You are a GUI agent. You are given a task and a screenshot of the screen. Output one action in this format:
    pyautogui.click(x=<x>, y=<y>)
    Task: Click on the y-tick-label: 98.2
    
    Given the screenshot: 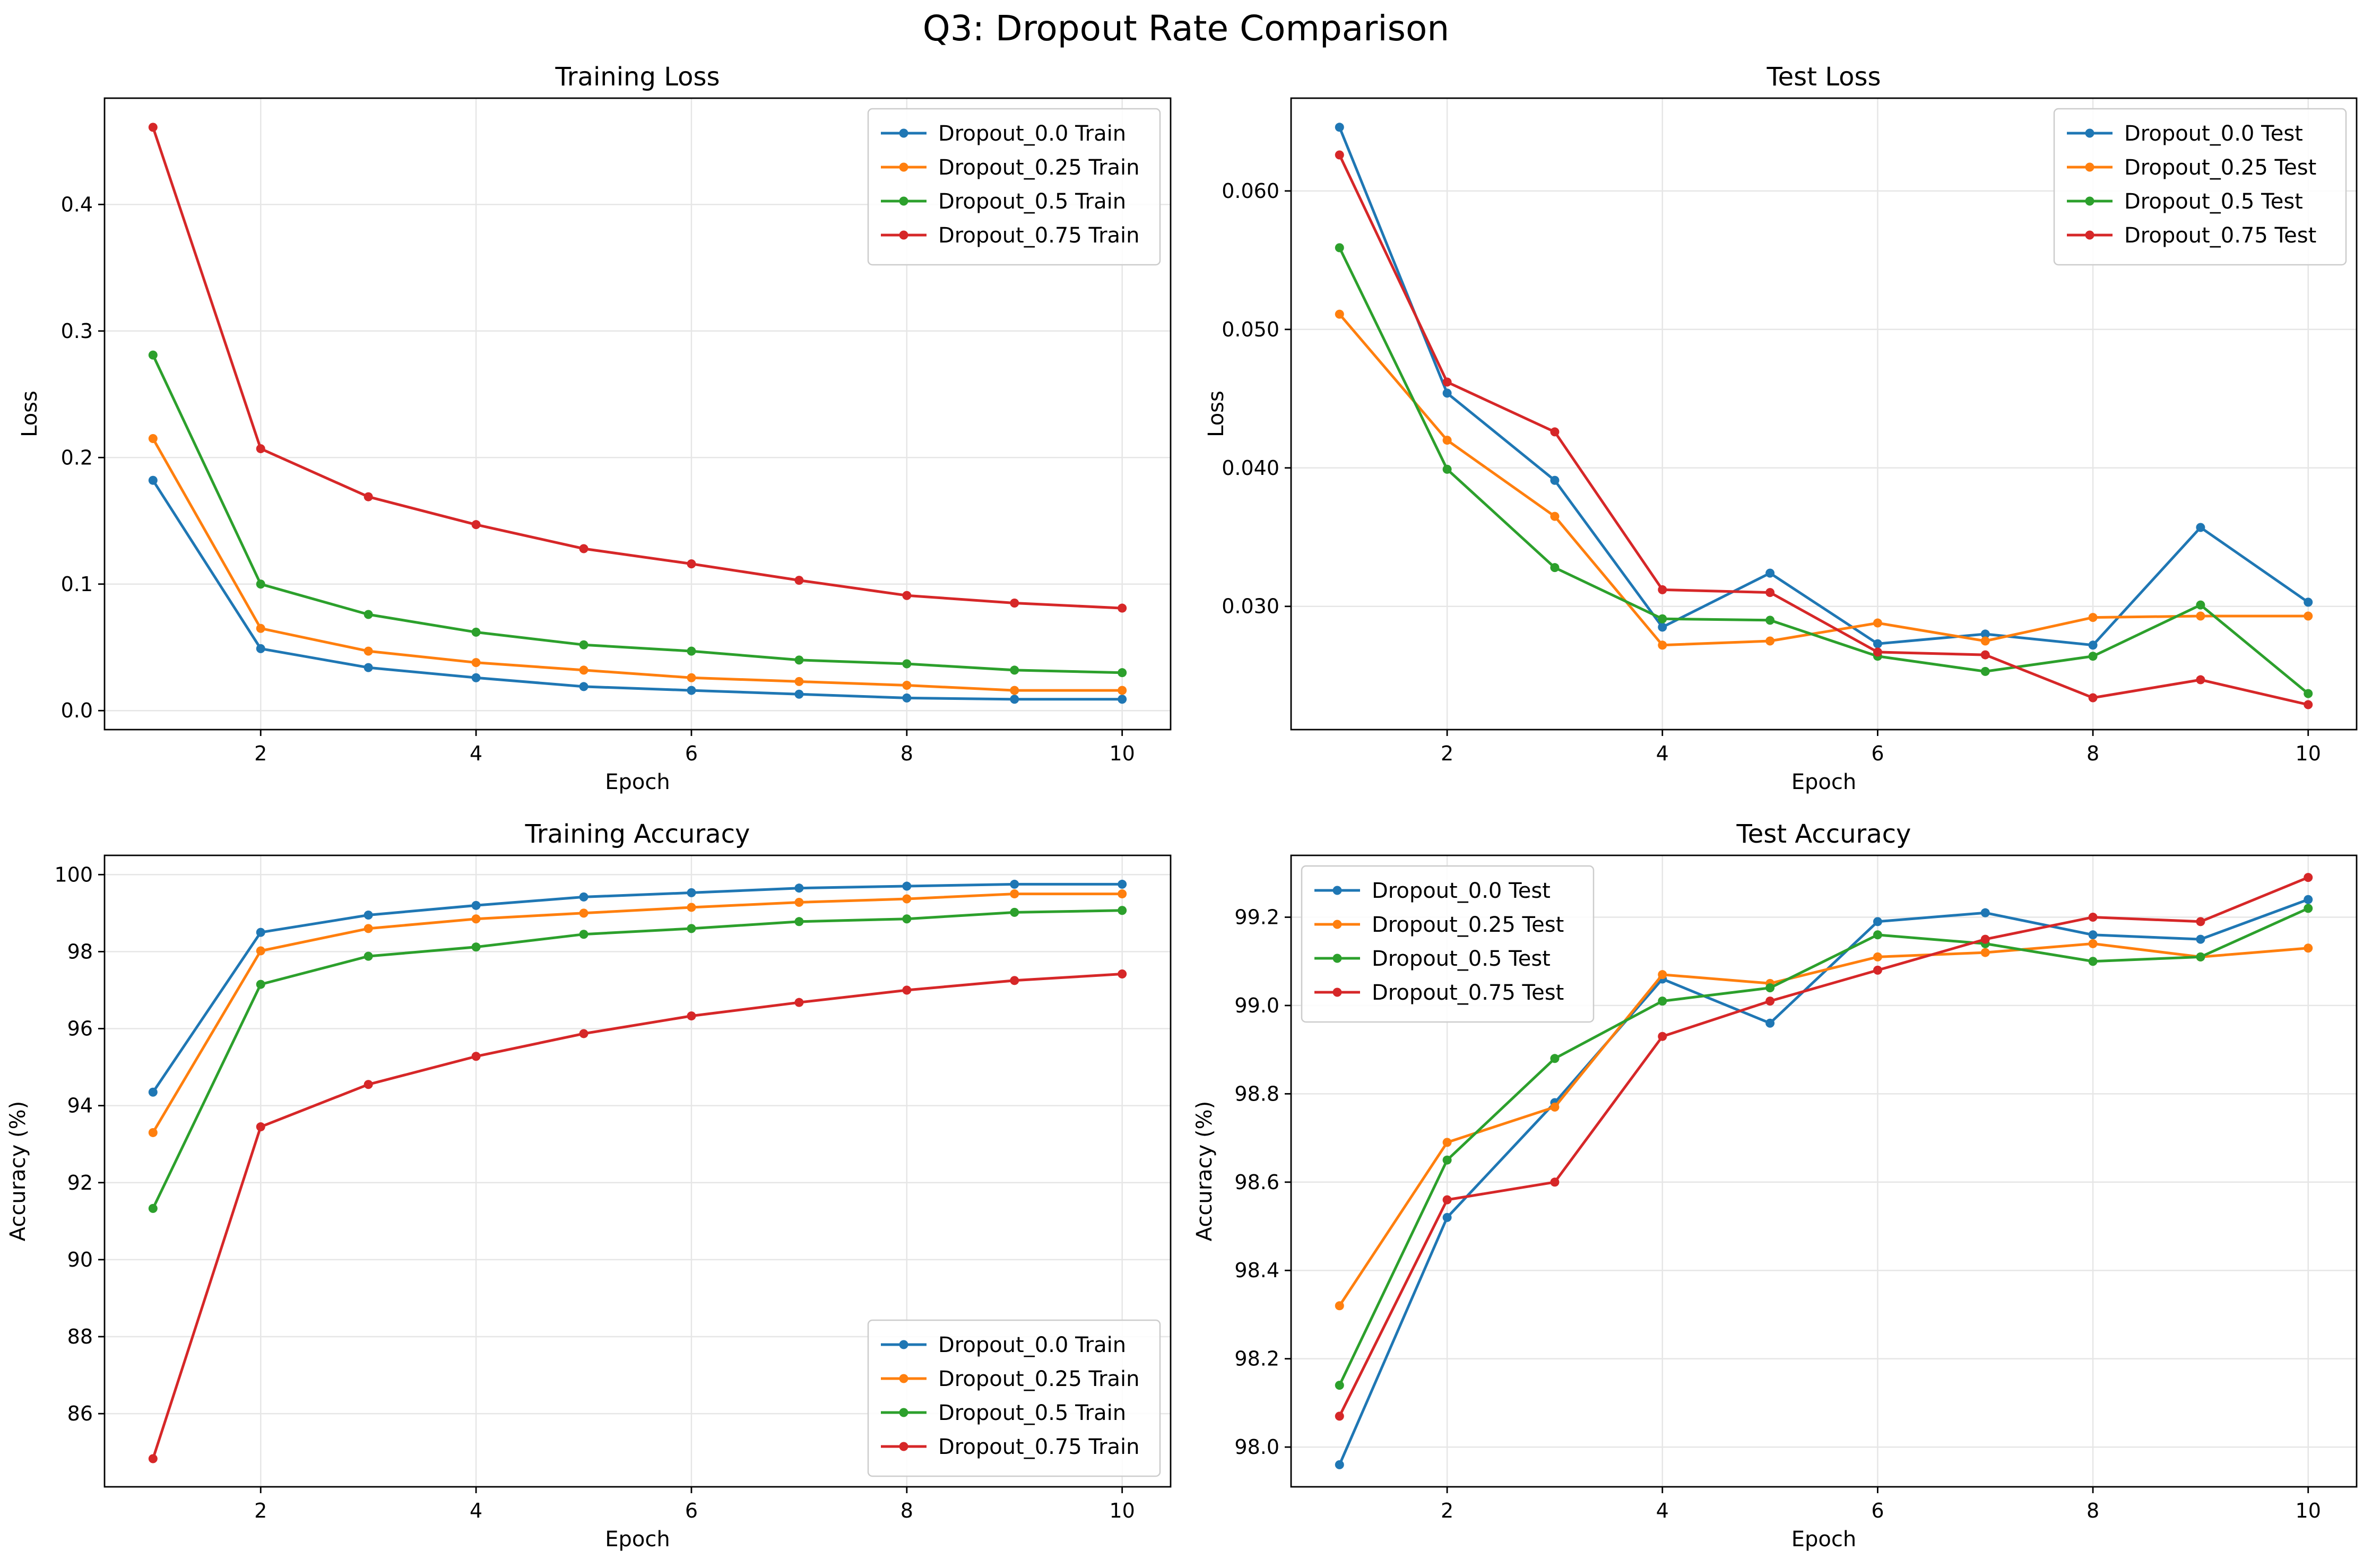 What is the action you would take?
    pyautogui.click(x=1256, y=1359)
    